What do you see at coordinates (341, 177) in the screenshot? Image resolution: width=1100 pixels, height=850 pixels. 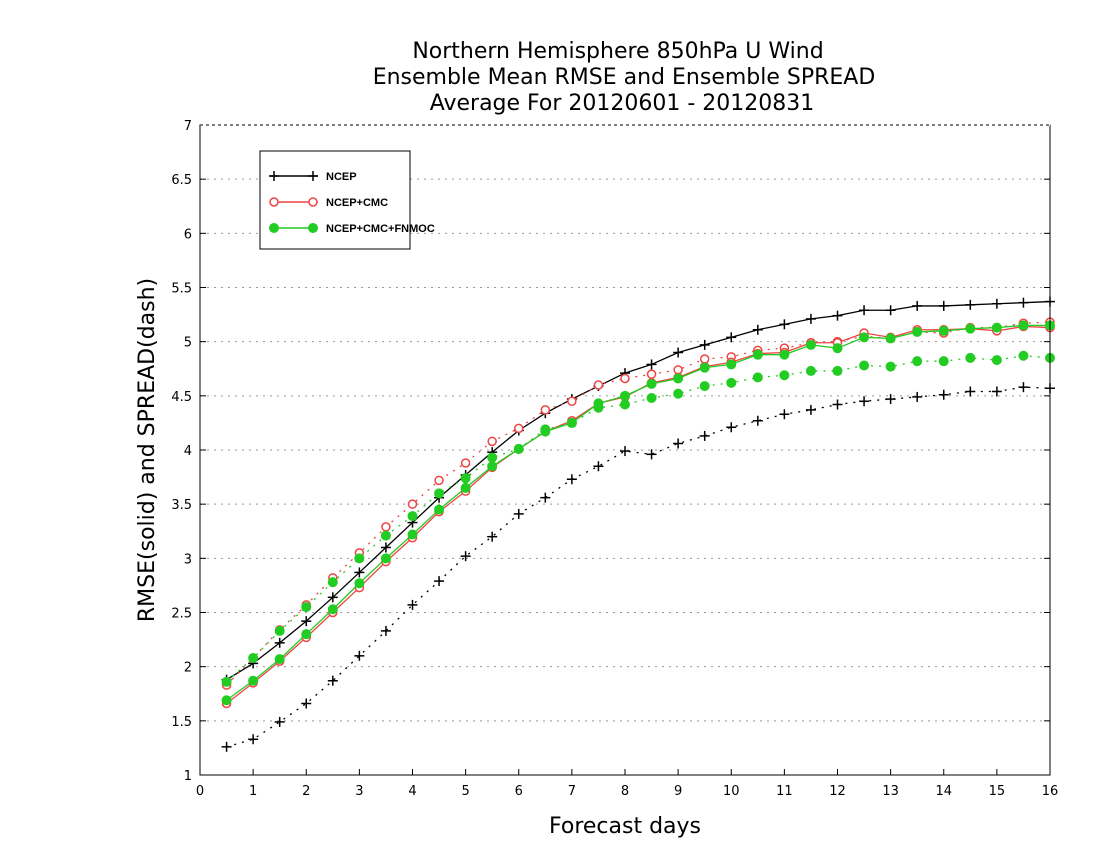 I see `legend-label: NCEP` at bounding box center [341, 177].